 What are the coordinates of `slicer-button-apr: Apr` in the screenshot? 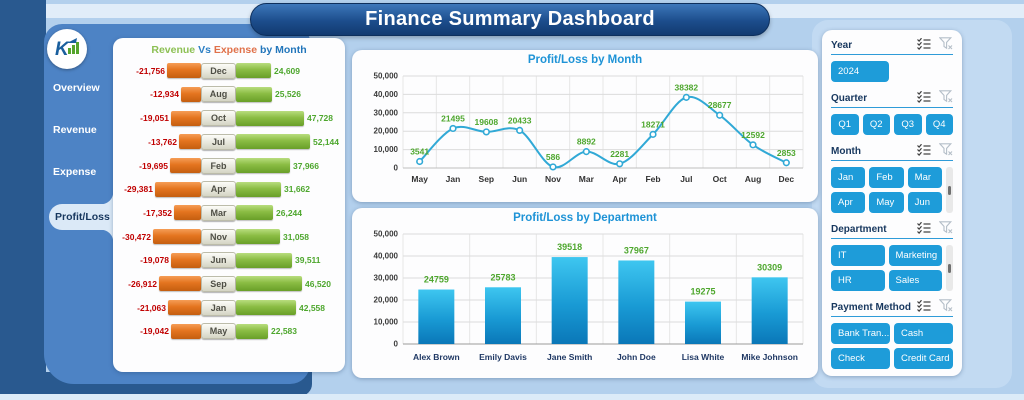 It's located at (848, 202).